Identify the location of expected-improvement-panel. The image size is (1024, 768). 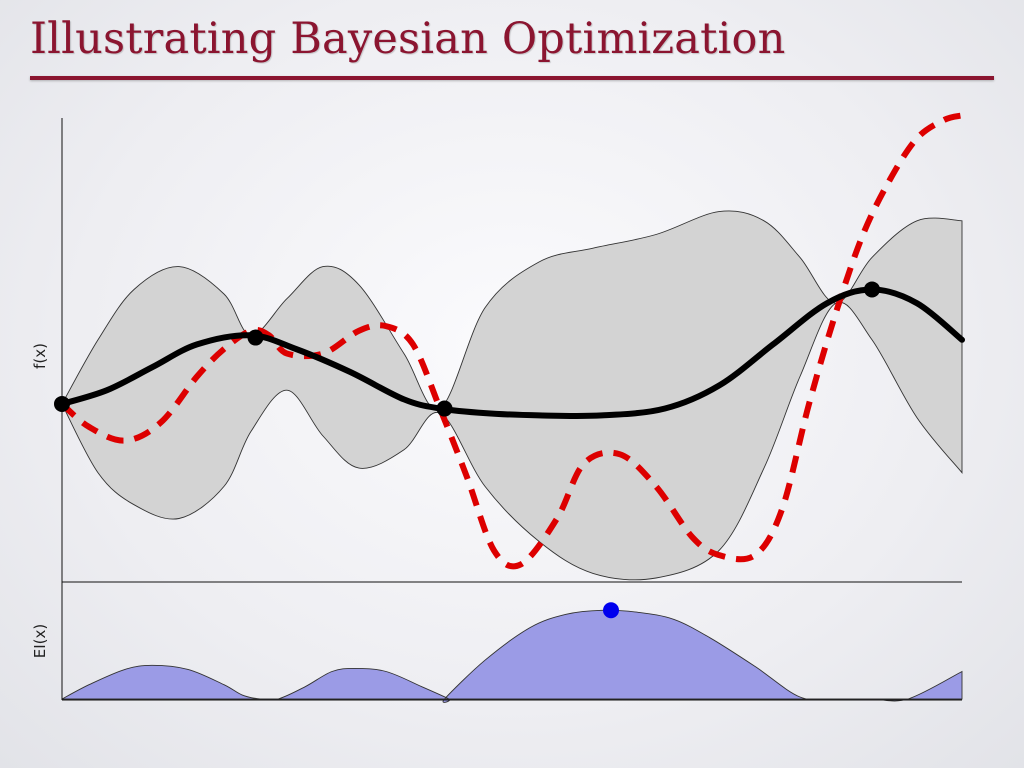
(512, 642).